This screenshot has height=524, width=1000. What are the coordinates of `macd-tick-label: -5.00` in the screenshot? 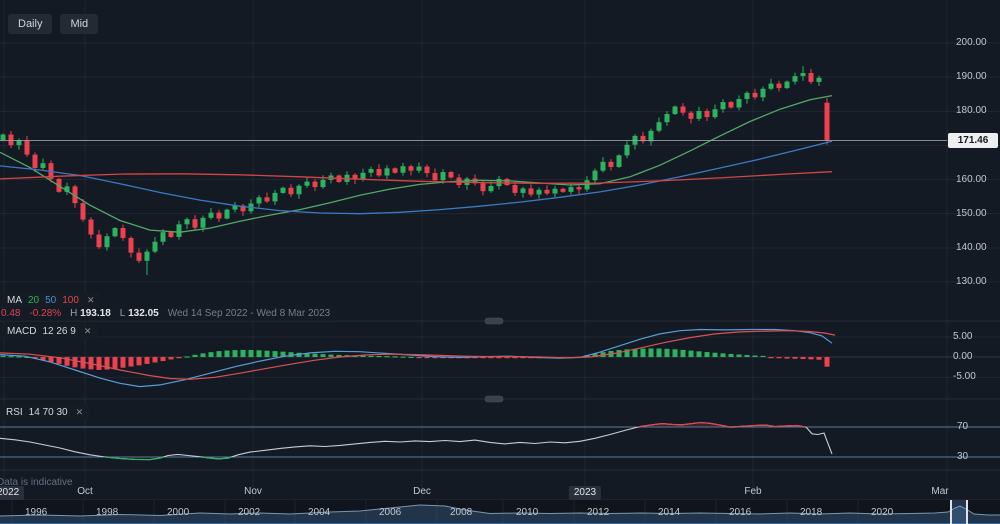 It's located at (964, 377).